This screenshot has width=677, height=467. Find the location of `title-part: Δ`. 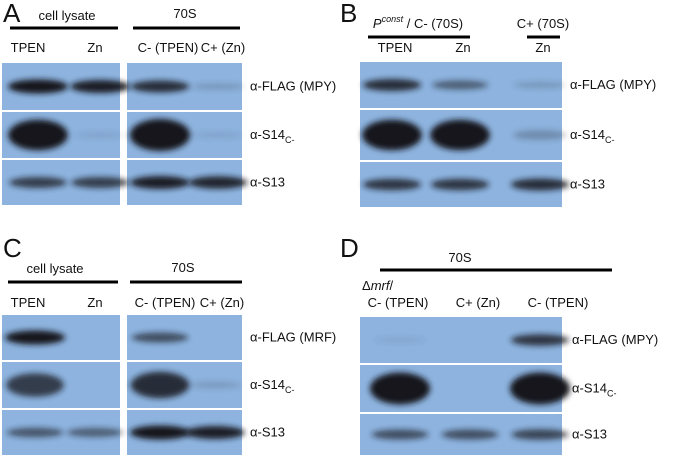

title-part: Δ is located at coordinates (366, 285).